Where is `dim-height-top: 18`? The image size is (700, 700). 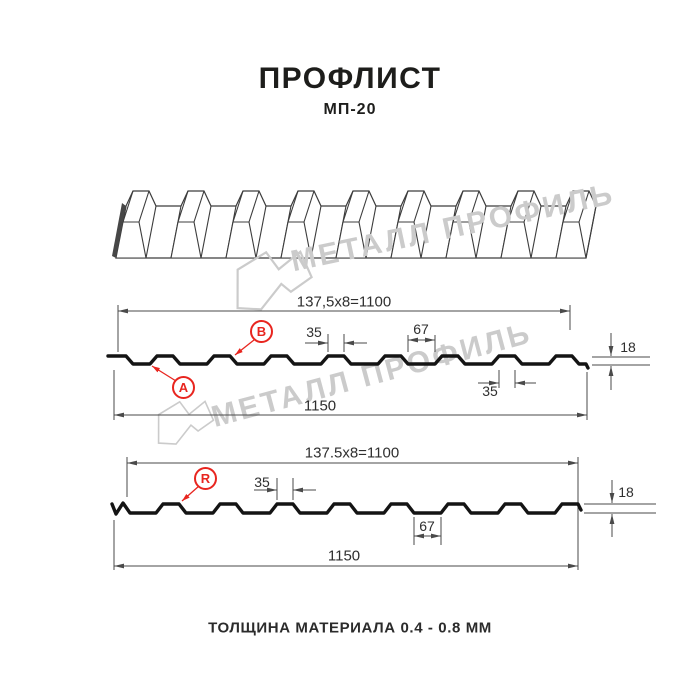 dim-height-top: 18 is located at coordinates (628, 347).